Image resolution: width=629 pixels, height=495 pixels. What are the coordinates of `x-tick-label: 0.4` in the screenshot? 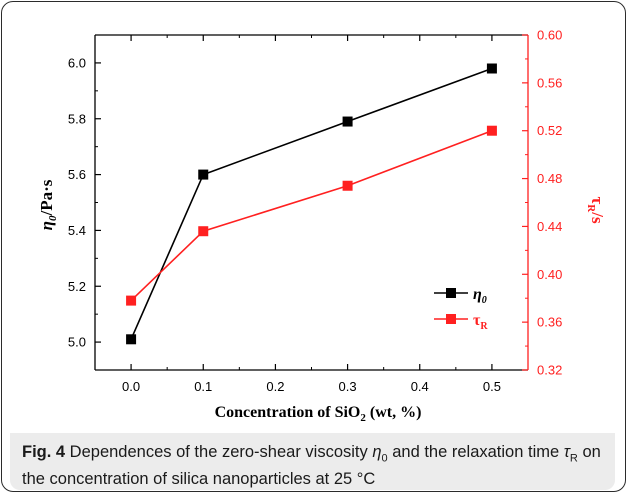 It's located at (420, 386).